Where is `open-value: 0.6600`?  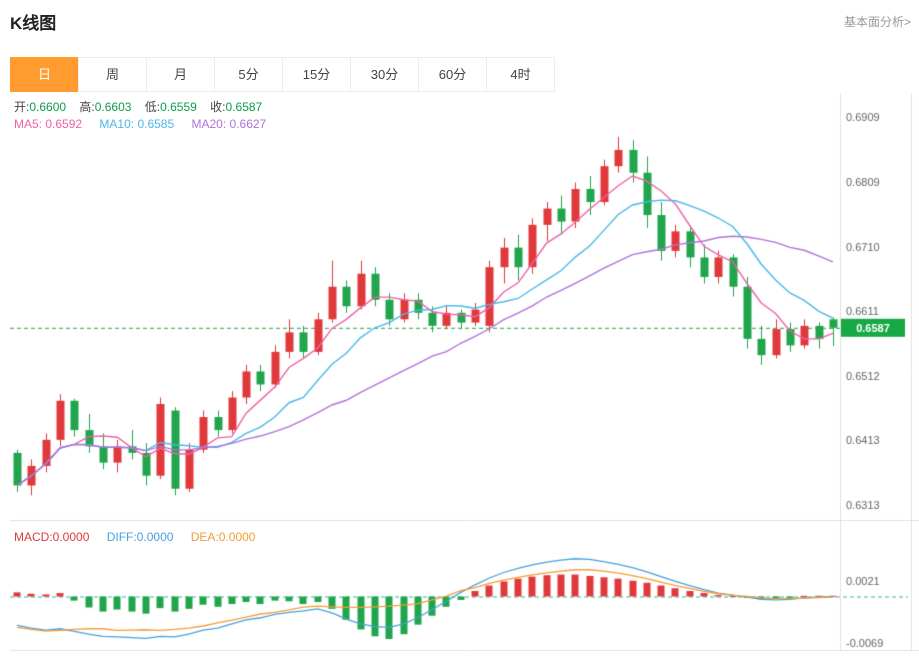 open-value: 0.6600 is located at coordinates (48, 107).